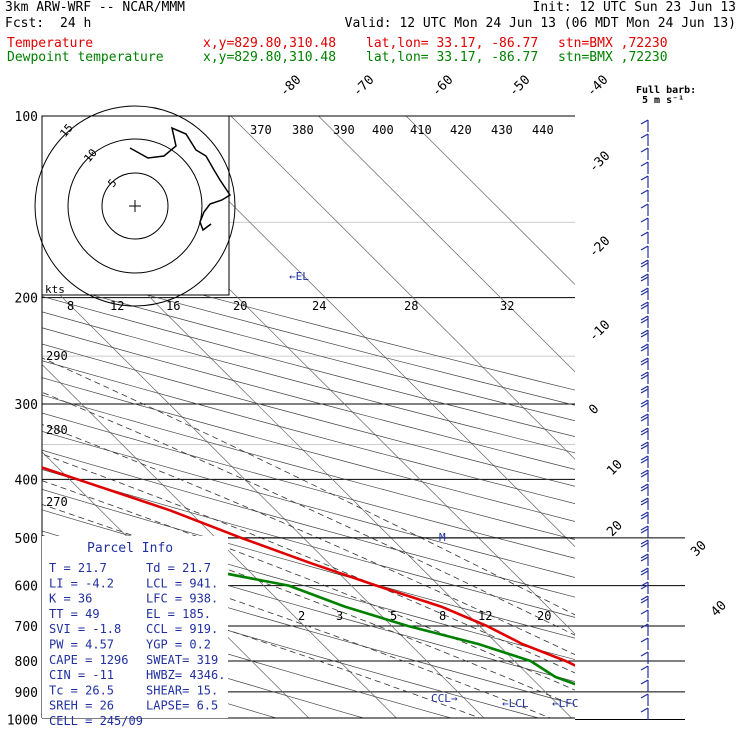 Image resolution: width=740 pixels, height=740 pixels. I want to click on lfc-marker: ←LFC, so click(565, 703).